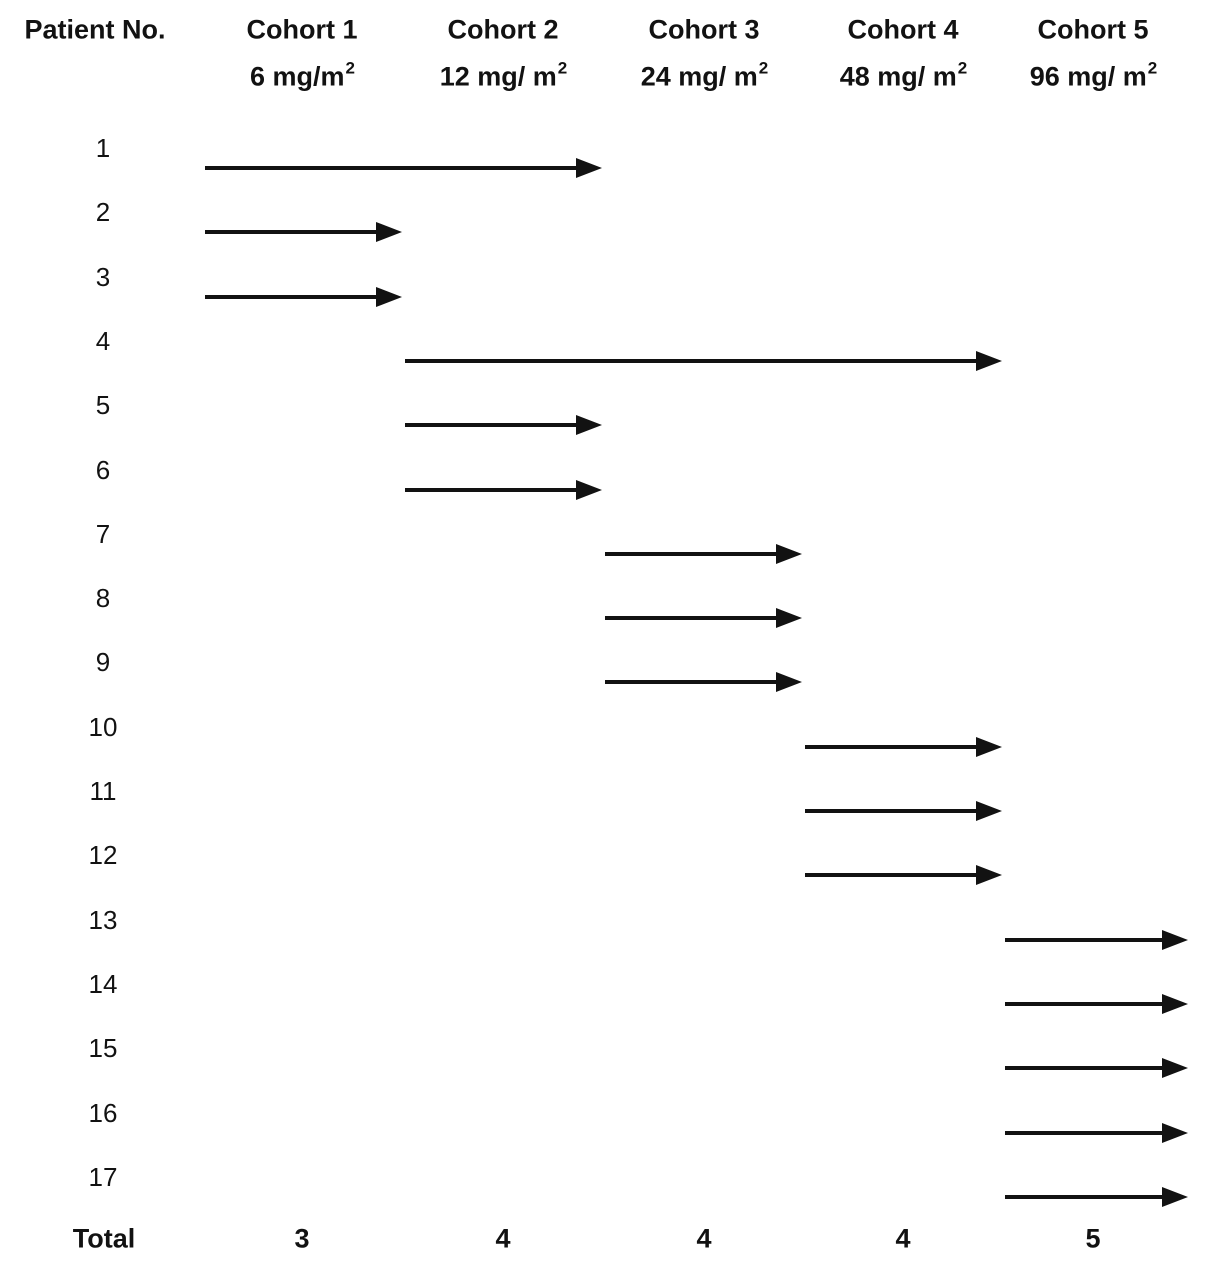 This screenshot has width=1205, height=1266. What do you see at coordinates (302, 1238) in the screenshot?
I see `cohort-total: 3` at bounding box center [302, 1238].